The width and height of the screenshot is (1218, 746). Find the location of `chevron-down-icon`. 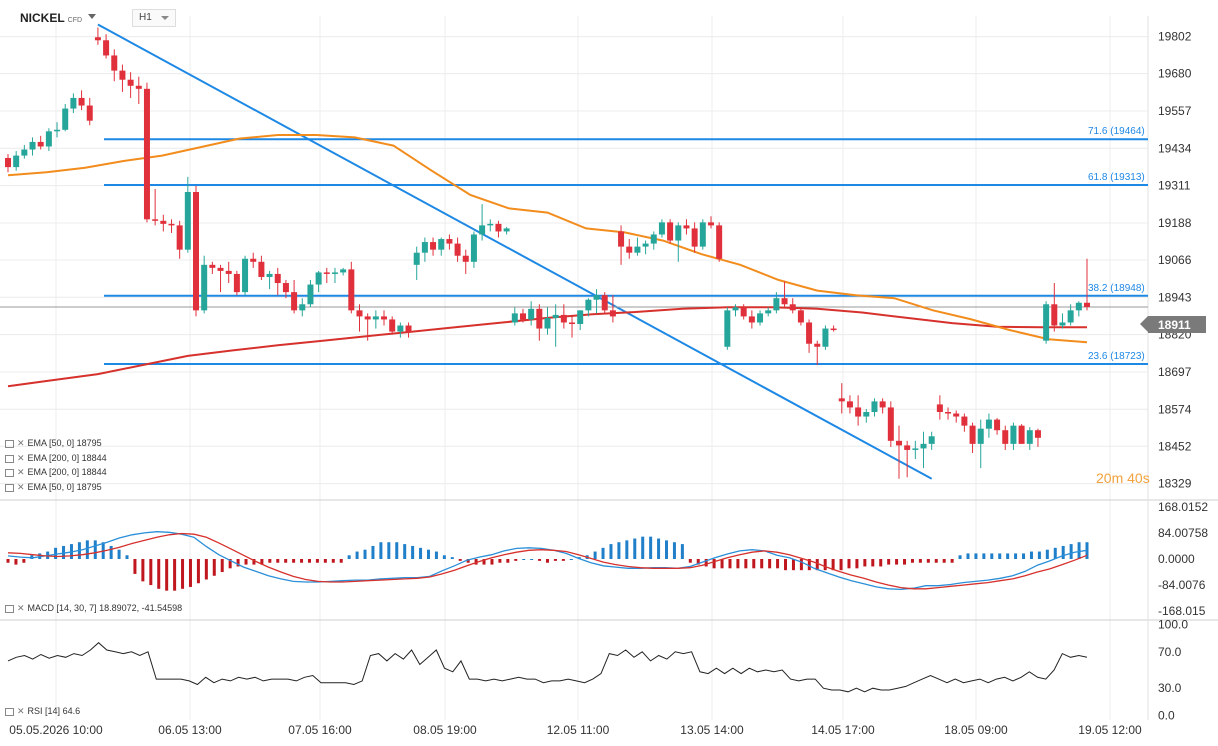

chevron-down-icon is located at coordinates (92, 16).